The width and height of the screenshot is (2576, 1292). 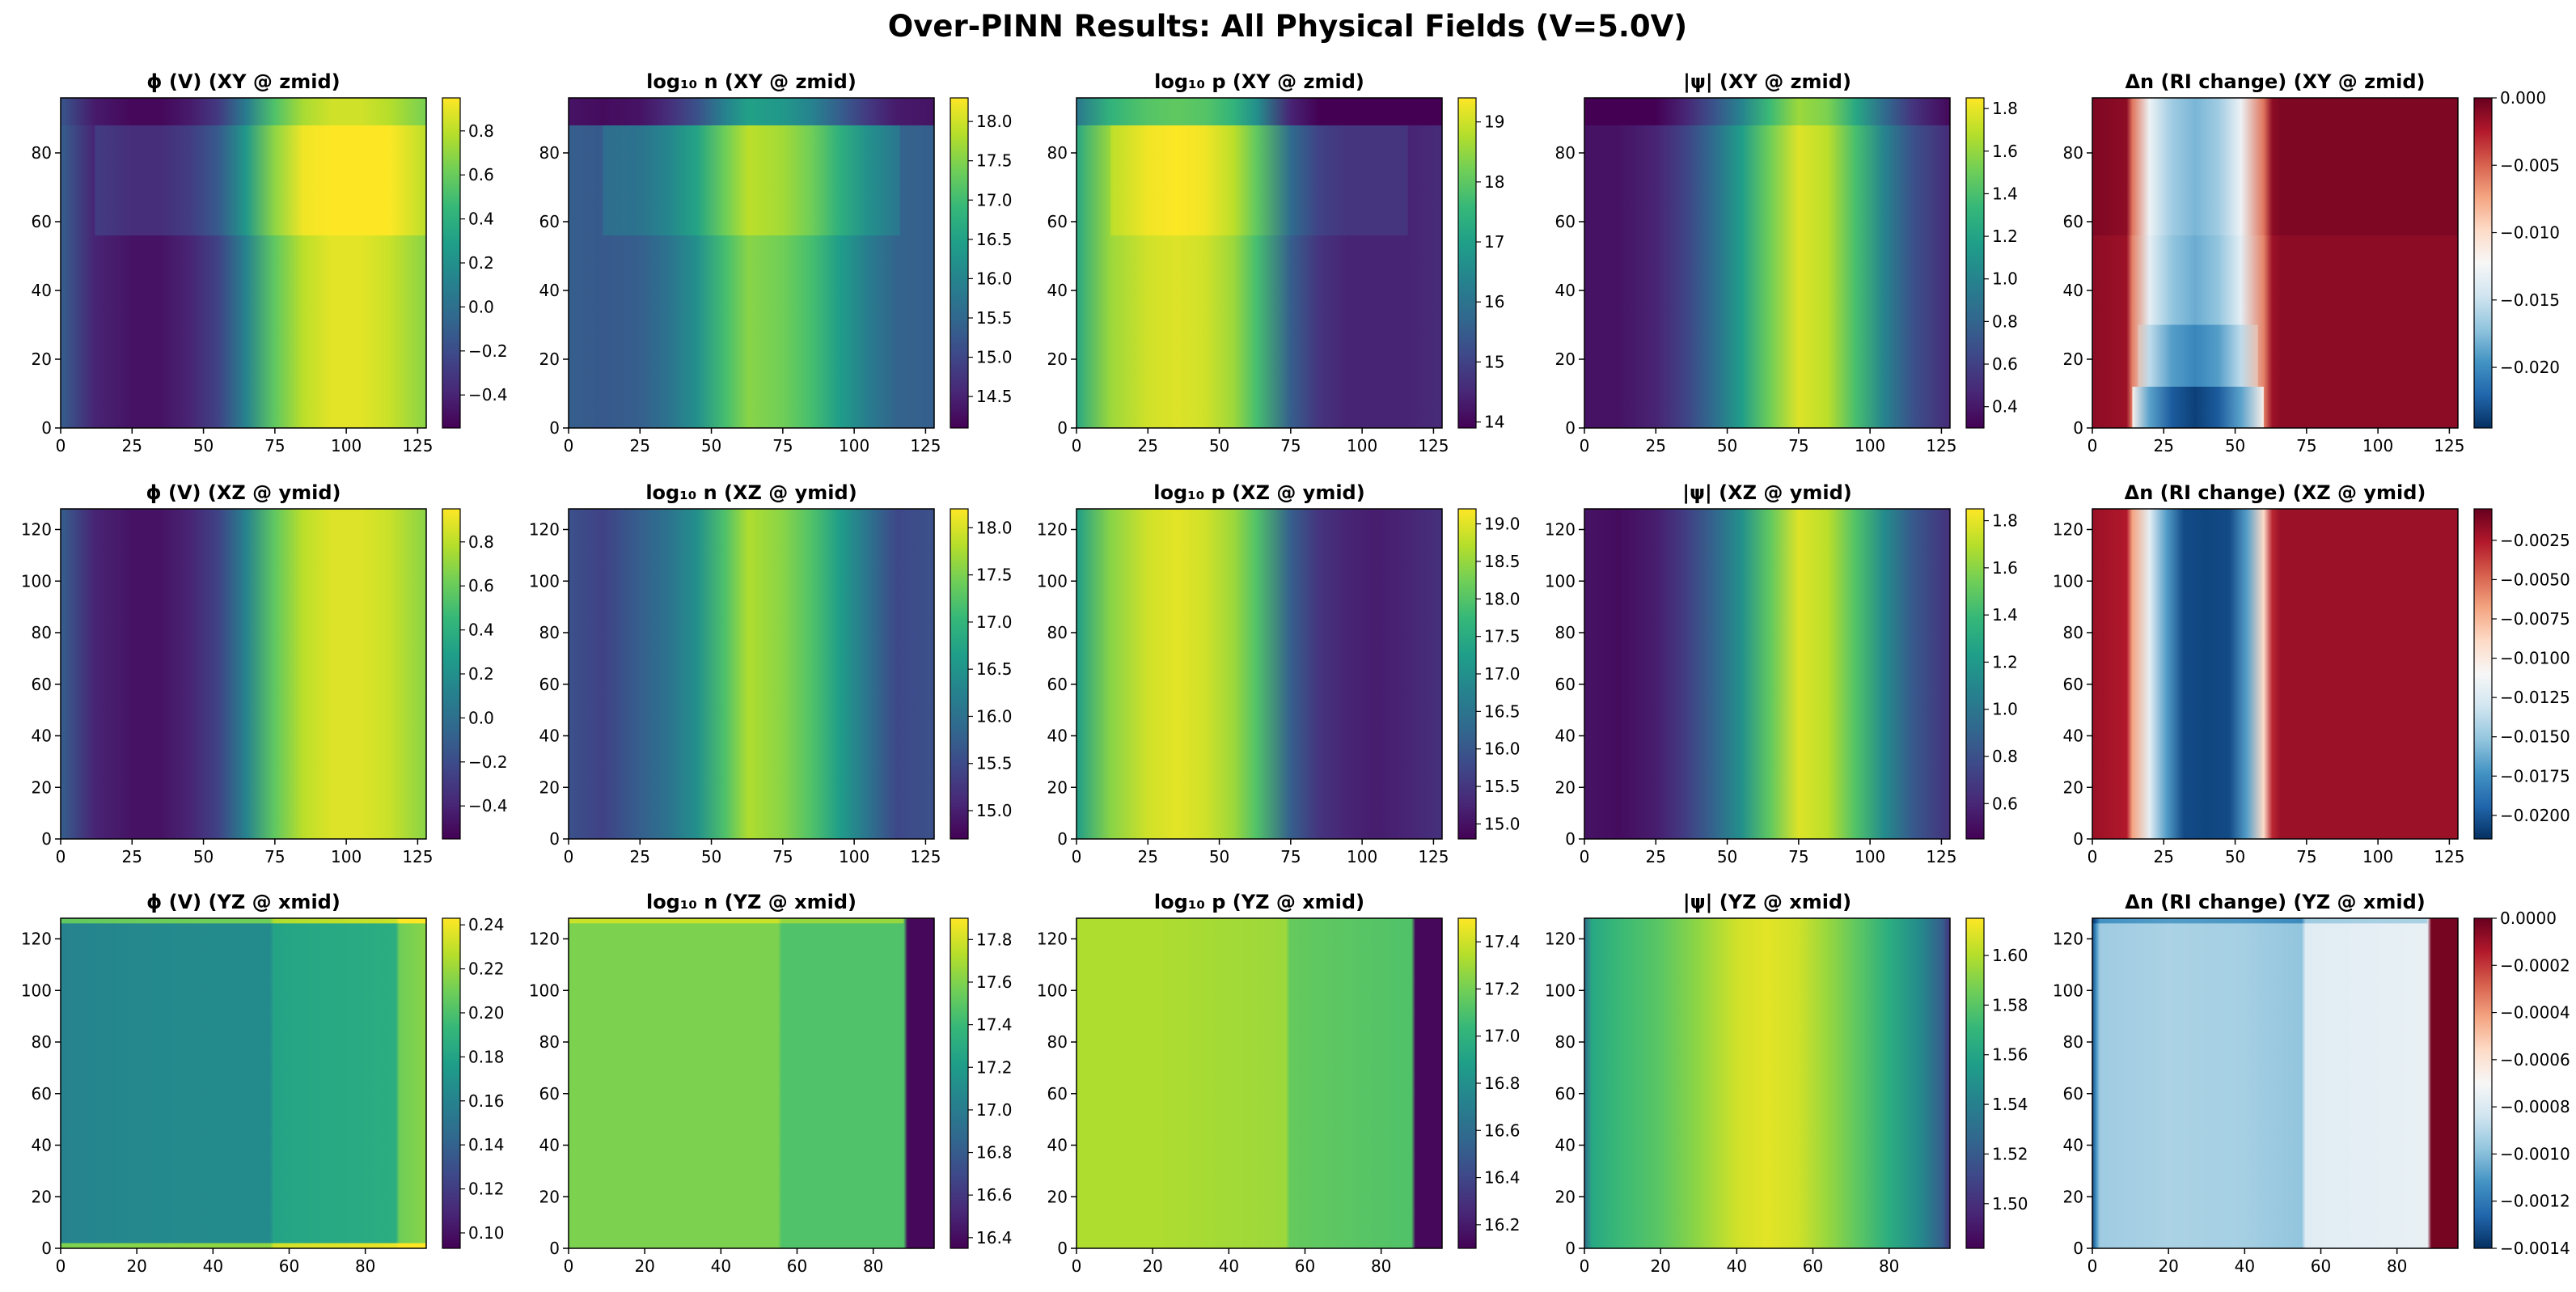 I want to click on panel-title: log₁₀ n (XZ @ ymid), so click(x=751, y=493).